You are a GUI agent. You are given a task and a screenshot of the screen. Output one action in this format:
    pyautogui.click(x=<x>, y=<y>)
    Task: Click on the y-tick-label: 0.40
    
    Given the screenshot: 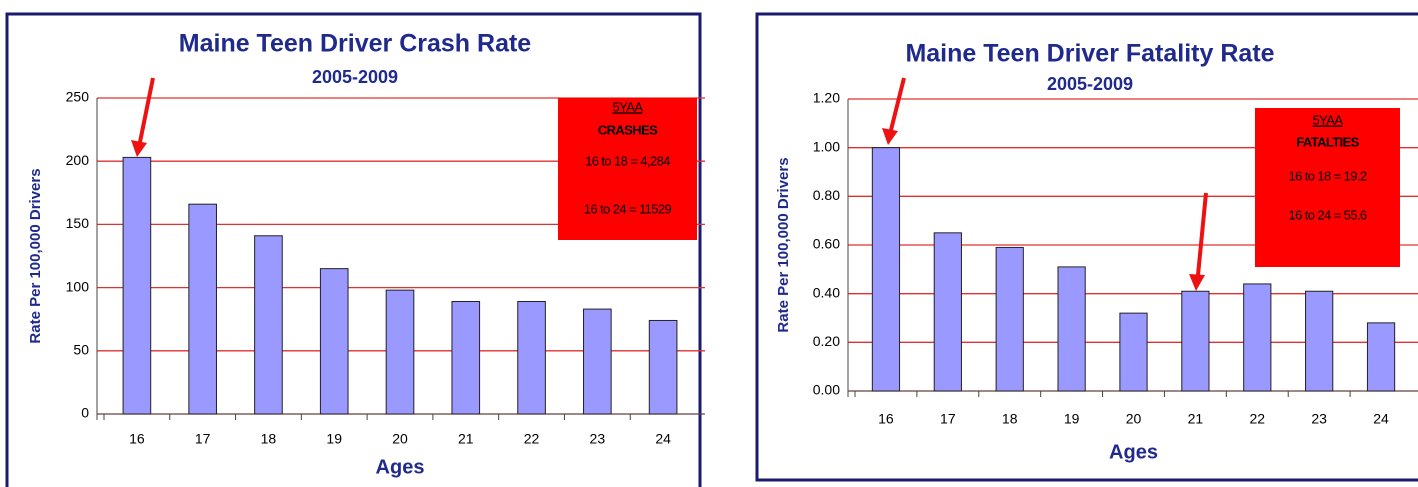 What is the action you would take?
    pyautogui.click(x=826, y=292)
    